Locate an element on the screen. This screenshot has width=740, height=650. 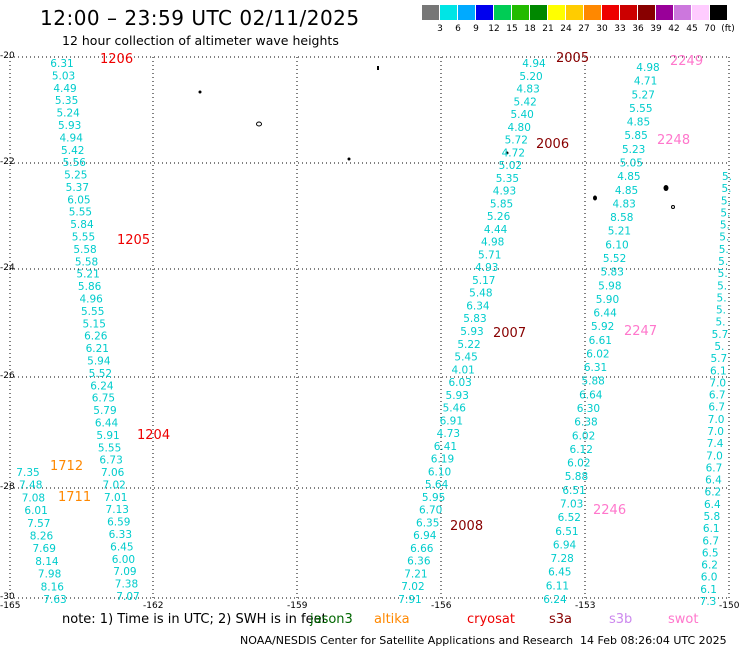
wave-height-value: 6.2 is located at coordinates (713, 493).